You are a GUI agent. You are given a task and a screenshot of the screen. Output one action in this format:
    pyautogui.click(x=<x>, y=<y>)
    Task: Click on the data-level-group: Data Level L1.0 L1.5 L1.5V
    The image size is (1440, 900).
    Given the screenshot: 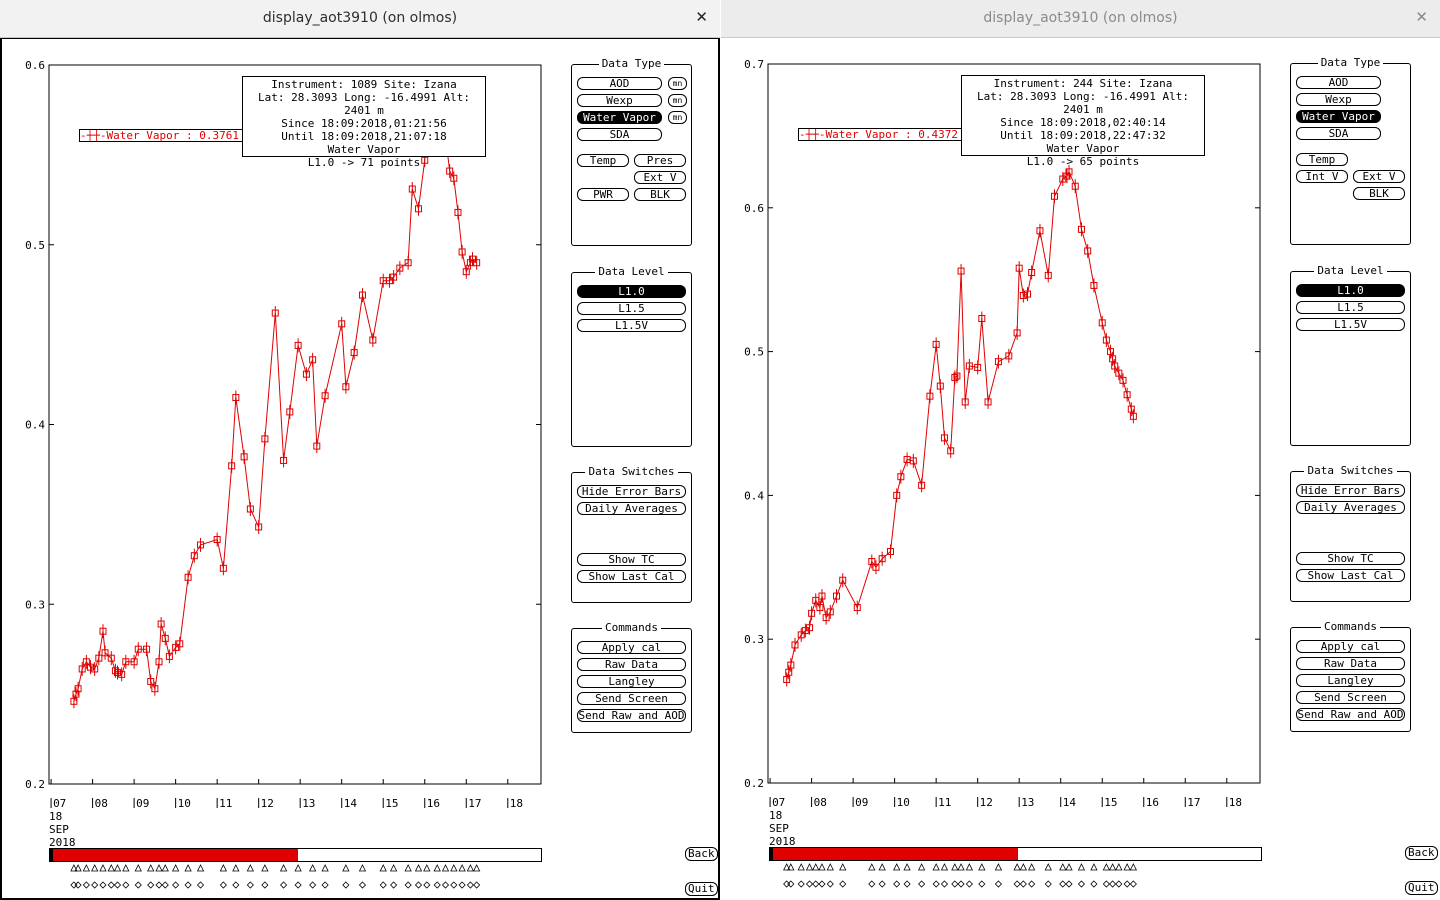 What is the action you would take?
    pyautogui.click(x=631, y=356)
    